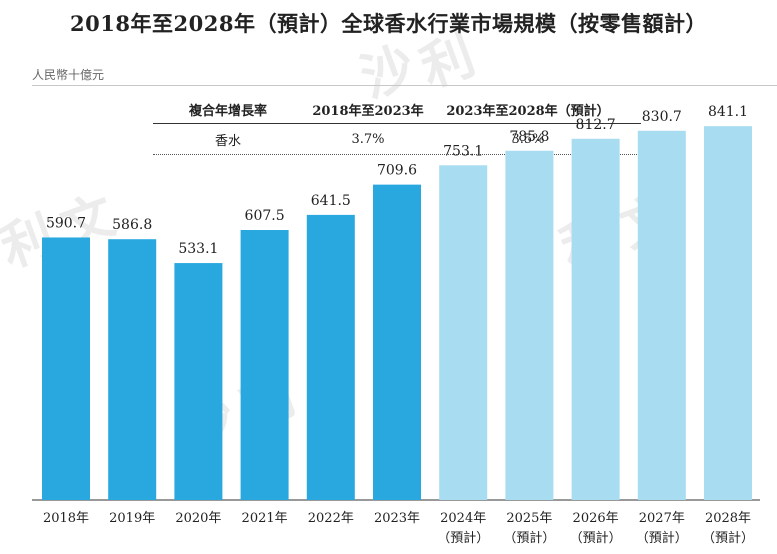  What do you see at coordinates (132, 518) in the screenshot?
I see `x-tick-label: 2019年` at bounding box center [132, 518].